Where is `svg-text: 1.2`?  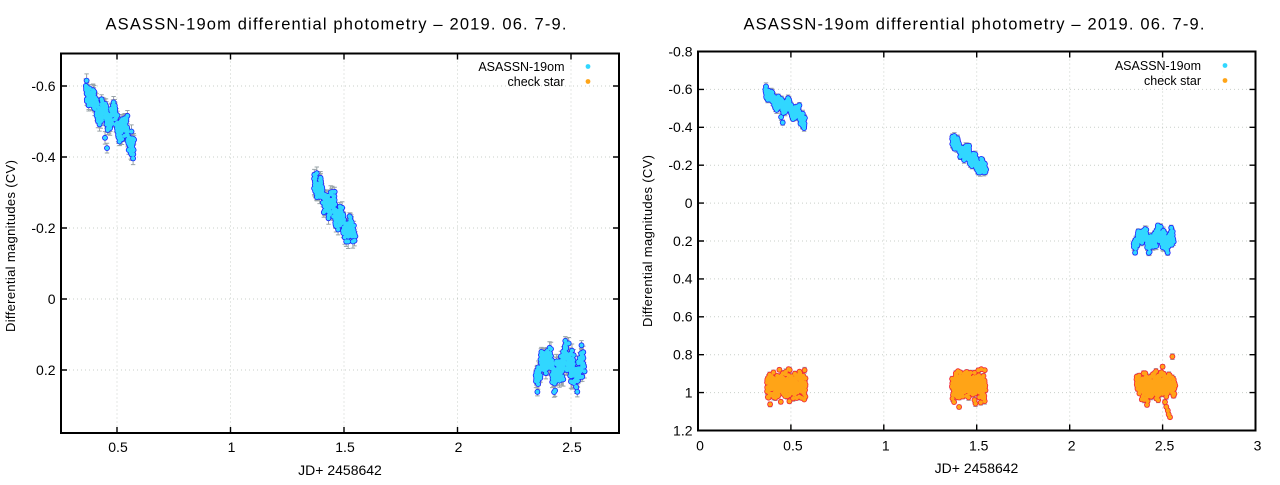
svg-text: 1.2 is located at coordinates (683, 430).